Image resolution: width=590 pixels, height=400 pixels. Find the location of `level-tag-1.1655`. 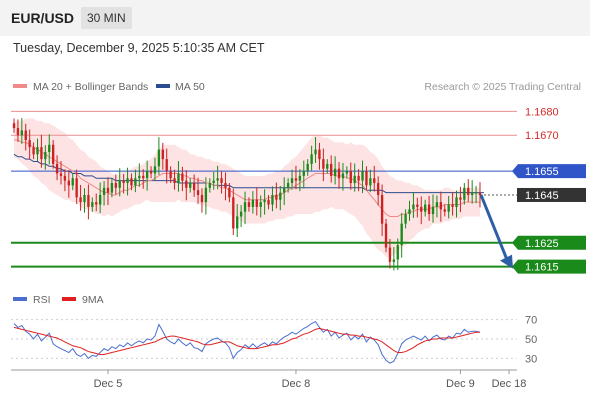

level-tag-1.1655 is located at coordinates (549, 171).